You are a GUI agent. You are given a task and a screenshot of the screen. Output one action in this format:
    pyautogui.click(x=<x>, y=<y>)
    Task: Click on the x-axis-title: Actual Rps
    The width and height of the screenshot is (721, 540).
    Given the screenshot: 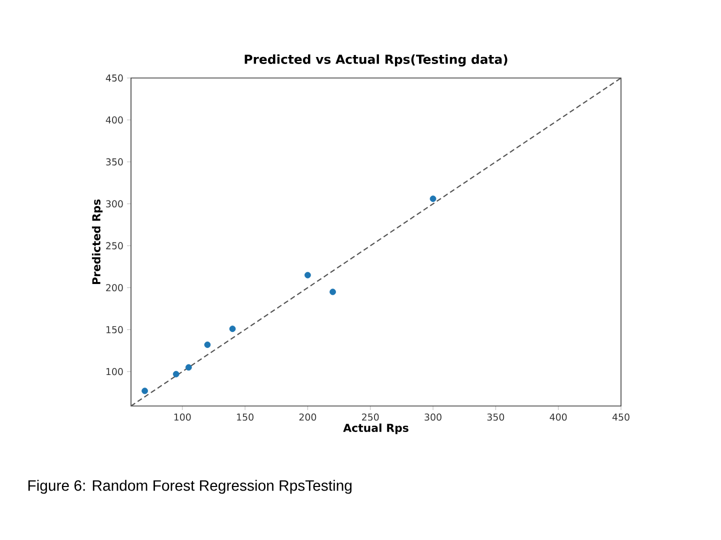 What is the action you would take?
    pyautogui.click(x=375, y=429)
    